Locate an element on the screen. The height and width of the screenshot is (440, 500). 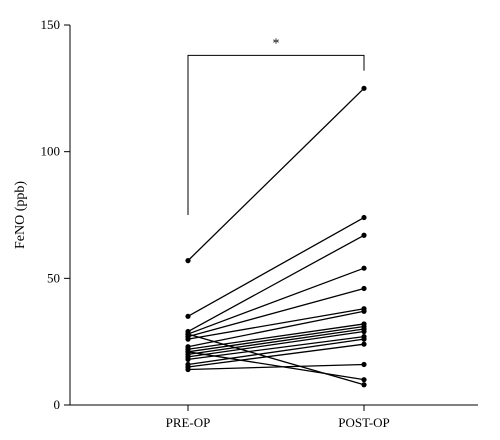
y-tick-label: 50 is located at coordinates (53, 277).